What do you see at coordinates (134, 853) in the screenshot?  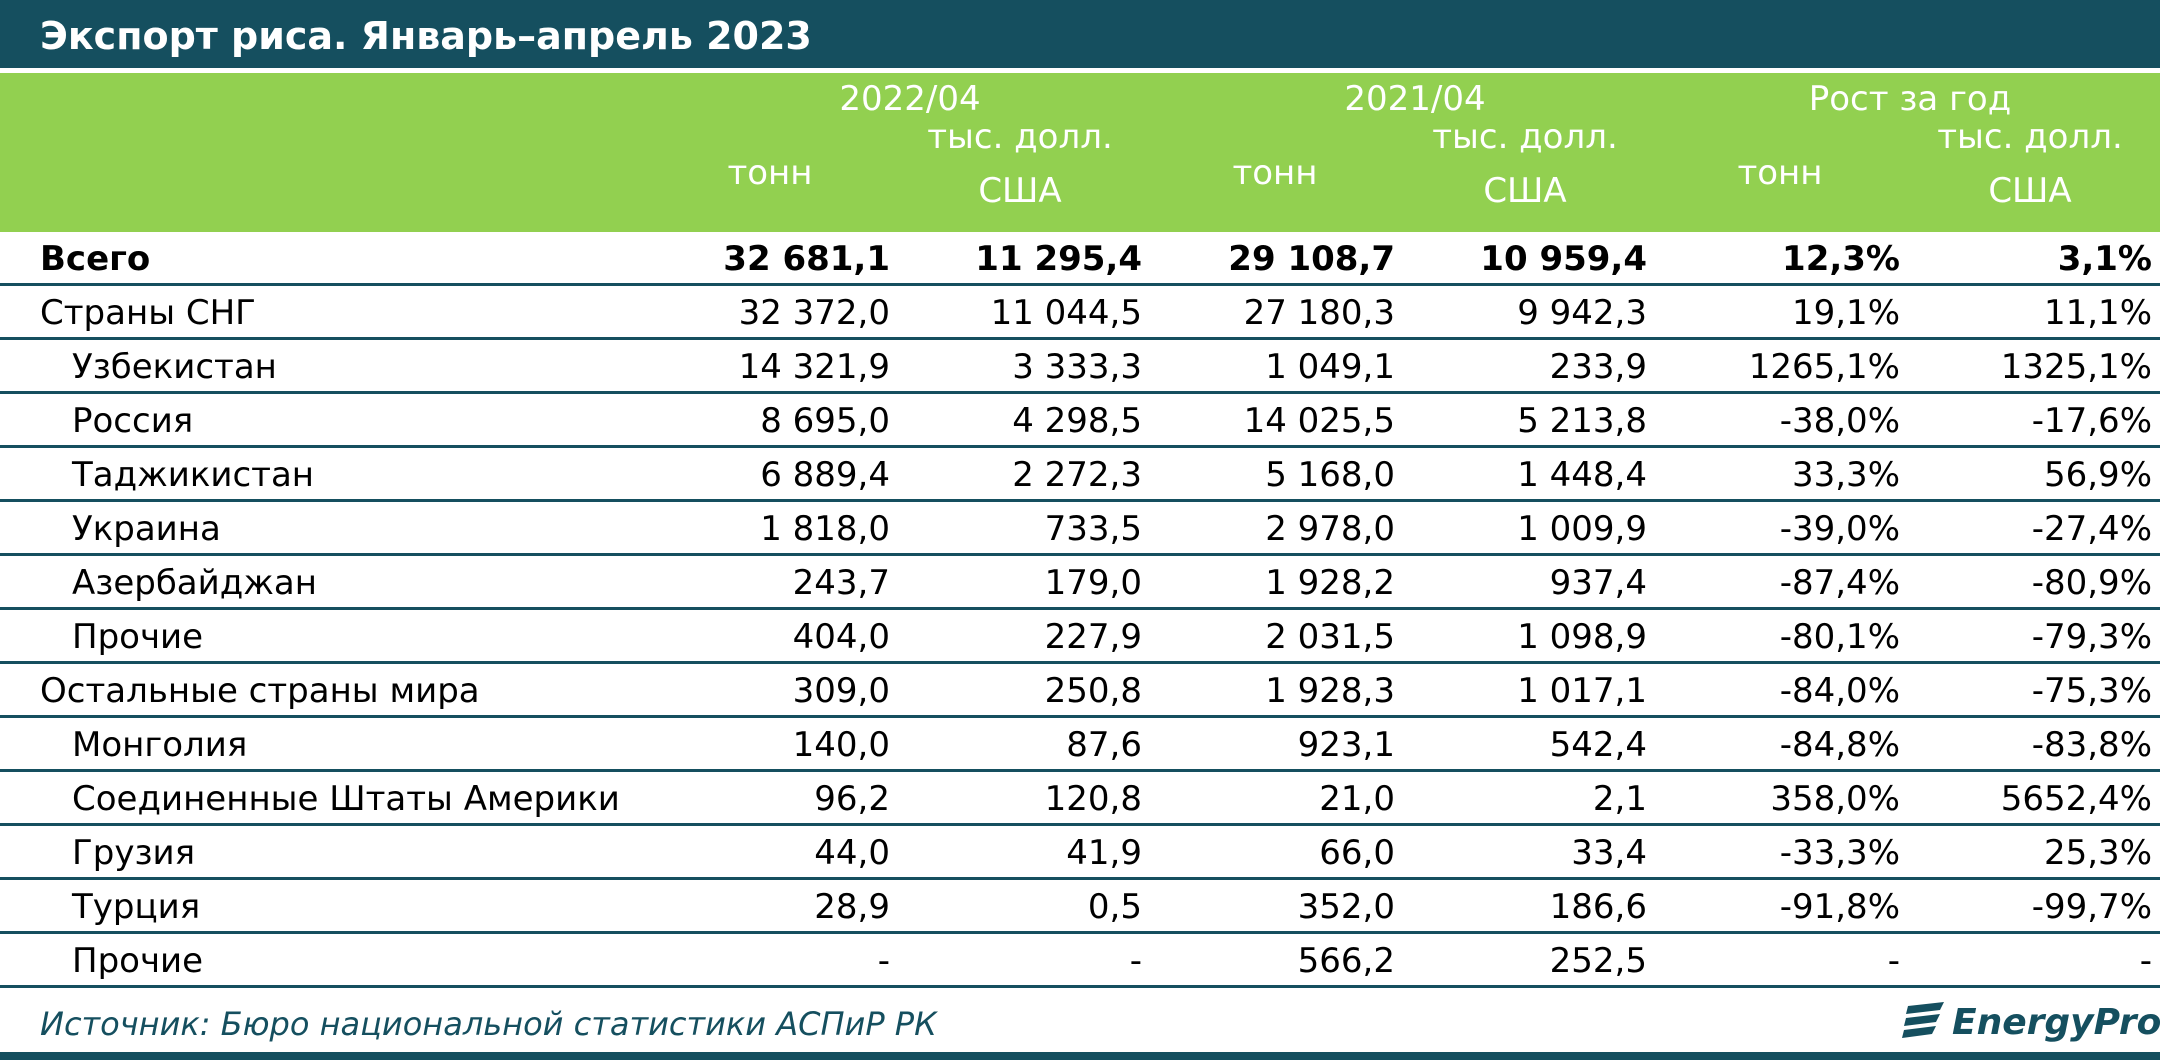 I see `row-label: Грузия` at bounding box center [134, 853].